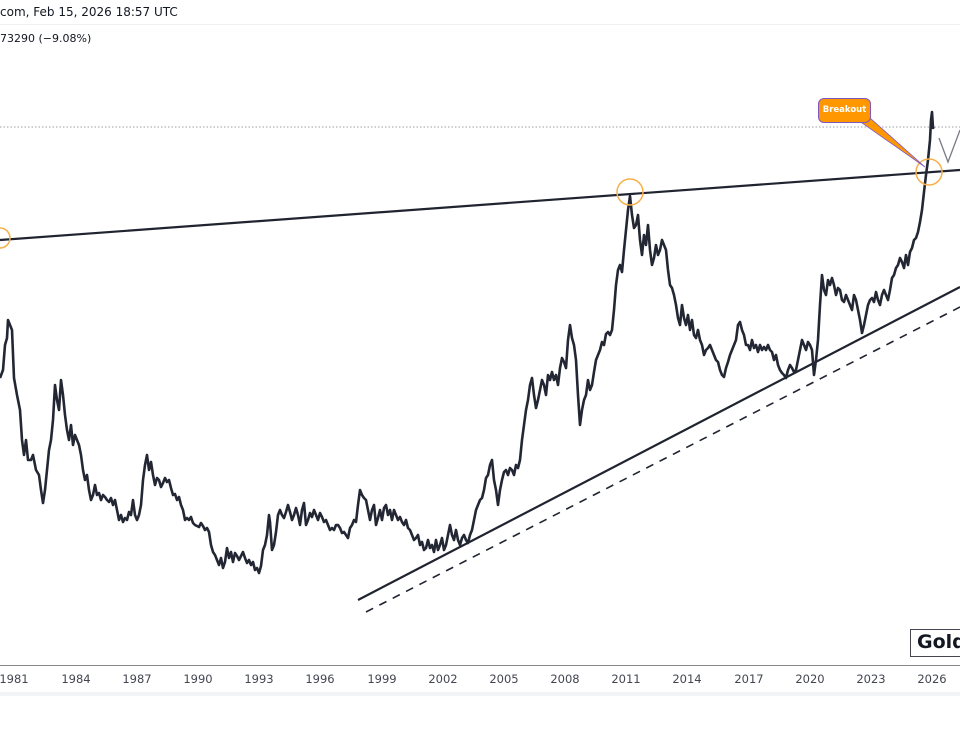  What do you see at coordinates (480, 665) in the screenshot?
I see `x-axis-line` at bounding box center [480, 665].